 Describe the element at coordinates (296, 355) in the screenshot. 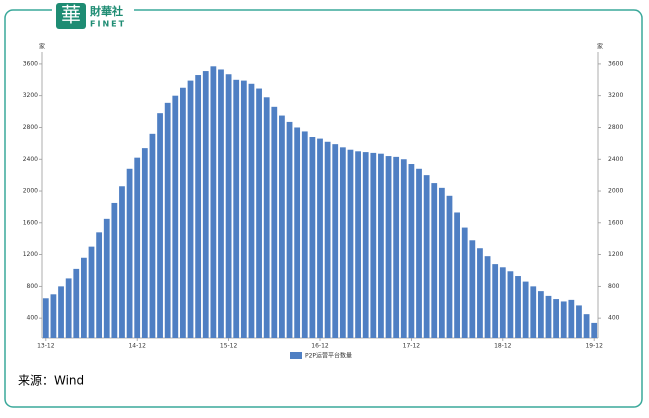

I see `legend-swatch` at that location.